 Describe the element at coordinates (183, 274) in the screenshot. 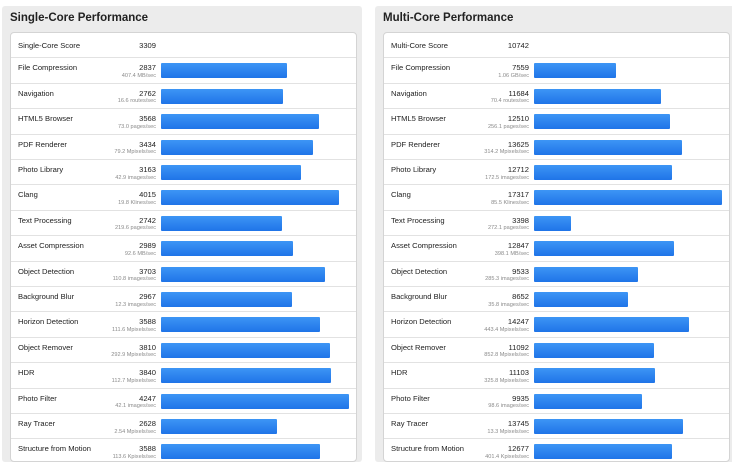

I see `single-benchmark-row: Object Detection 3703 110.8 images/sec` at that location.